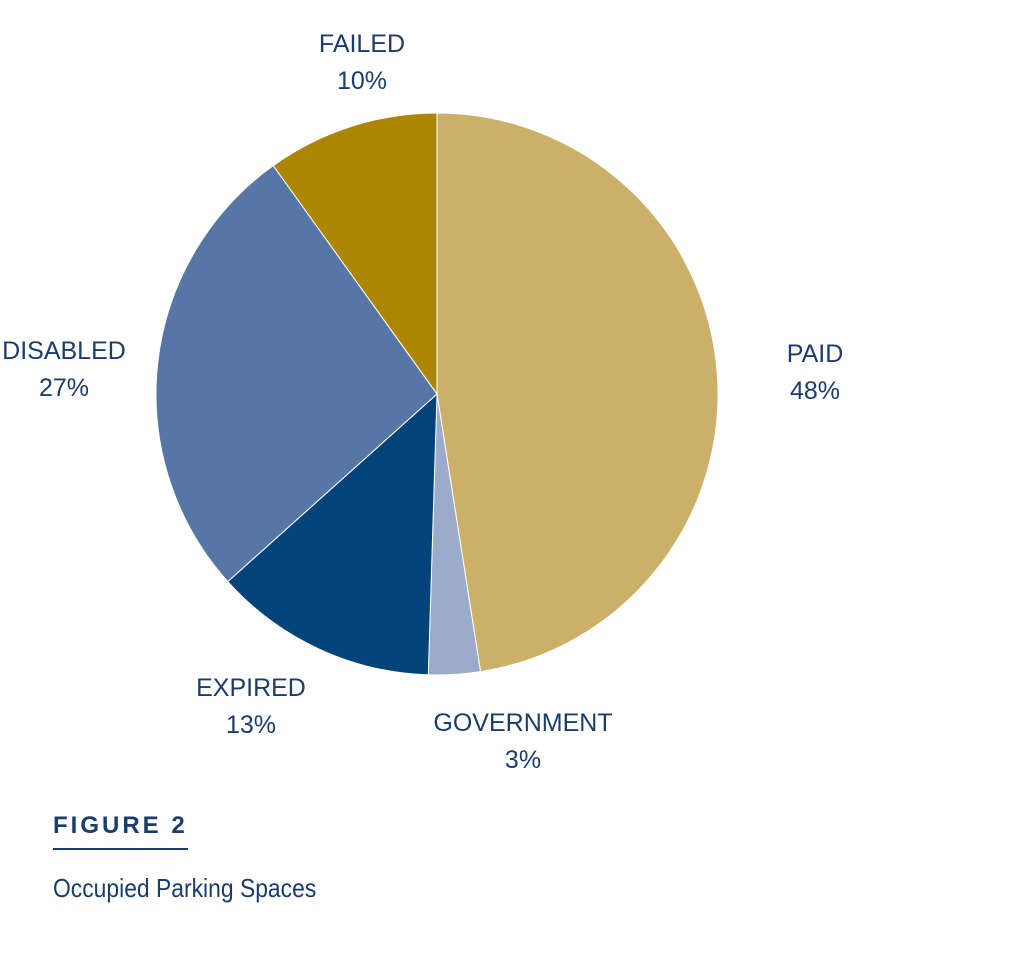 The width and height of the screenshot is (1024, 980). I want to click on slice-value-disabled: 27%, so click(64, 388).